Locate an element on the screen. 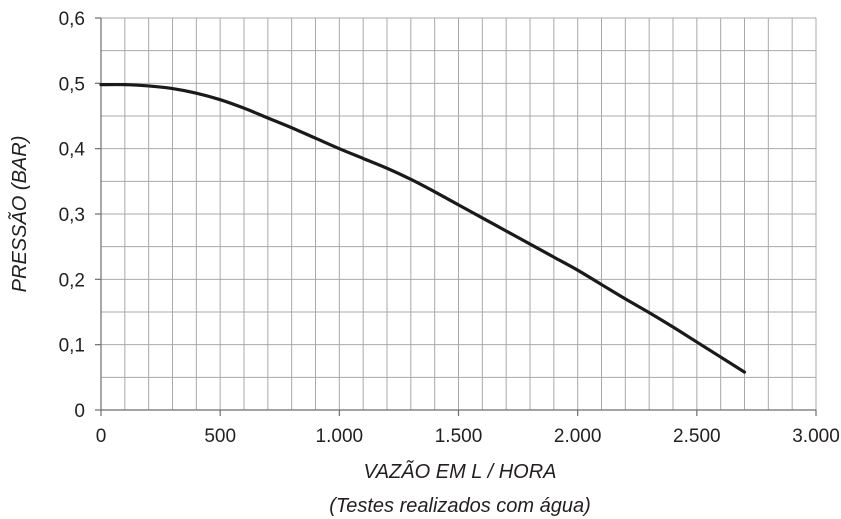 This screenshot has height=519, width=841. x-tick-label: 3.000 is located at coordinates (816, 436).